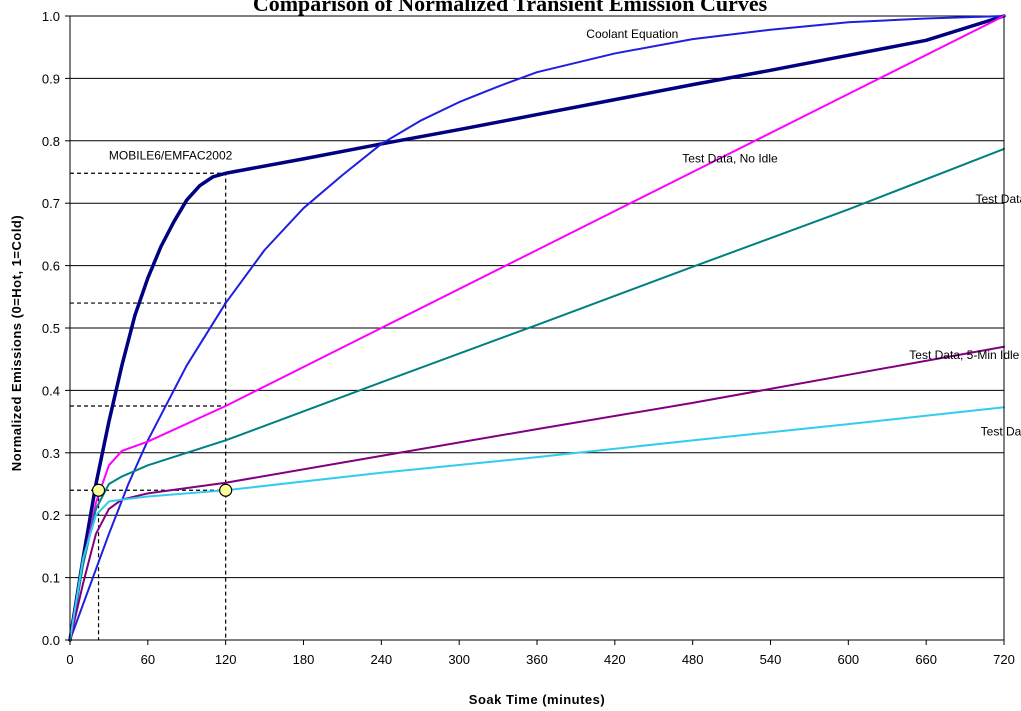  I want to click on point-markers, so click(162, 490).